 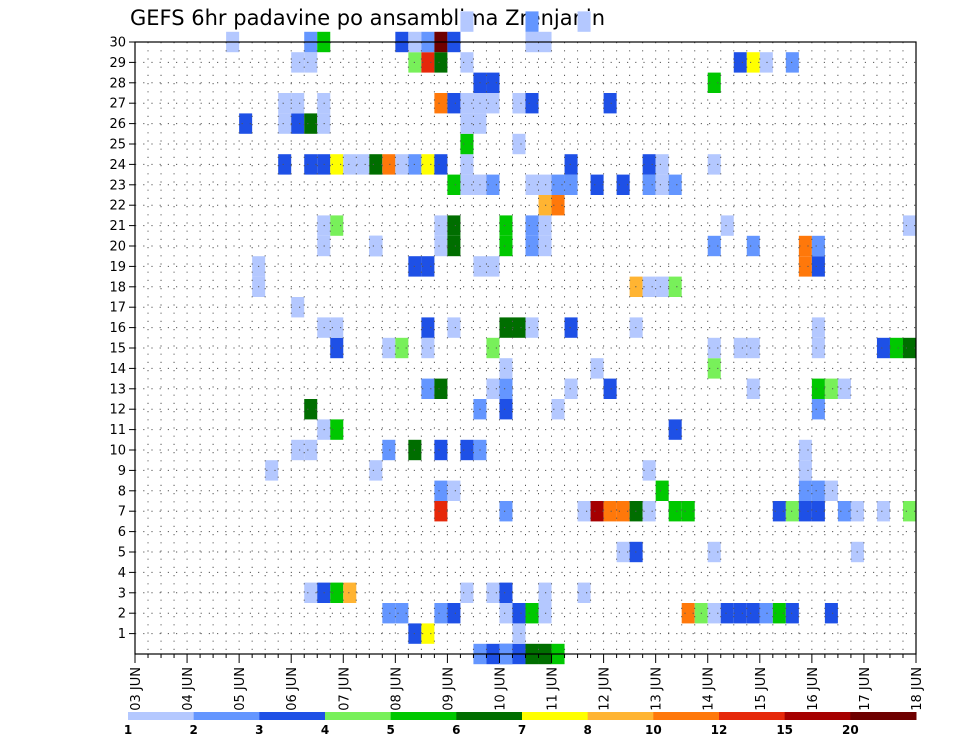 What do you see at coordinates (390, 730) in the screenshot?
I see `legend-label: 5` at bounding box center [390, 730].